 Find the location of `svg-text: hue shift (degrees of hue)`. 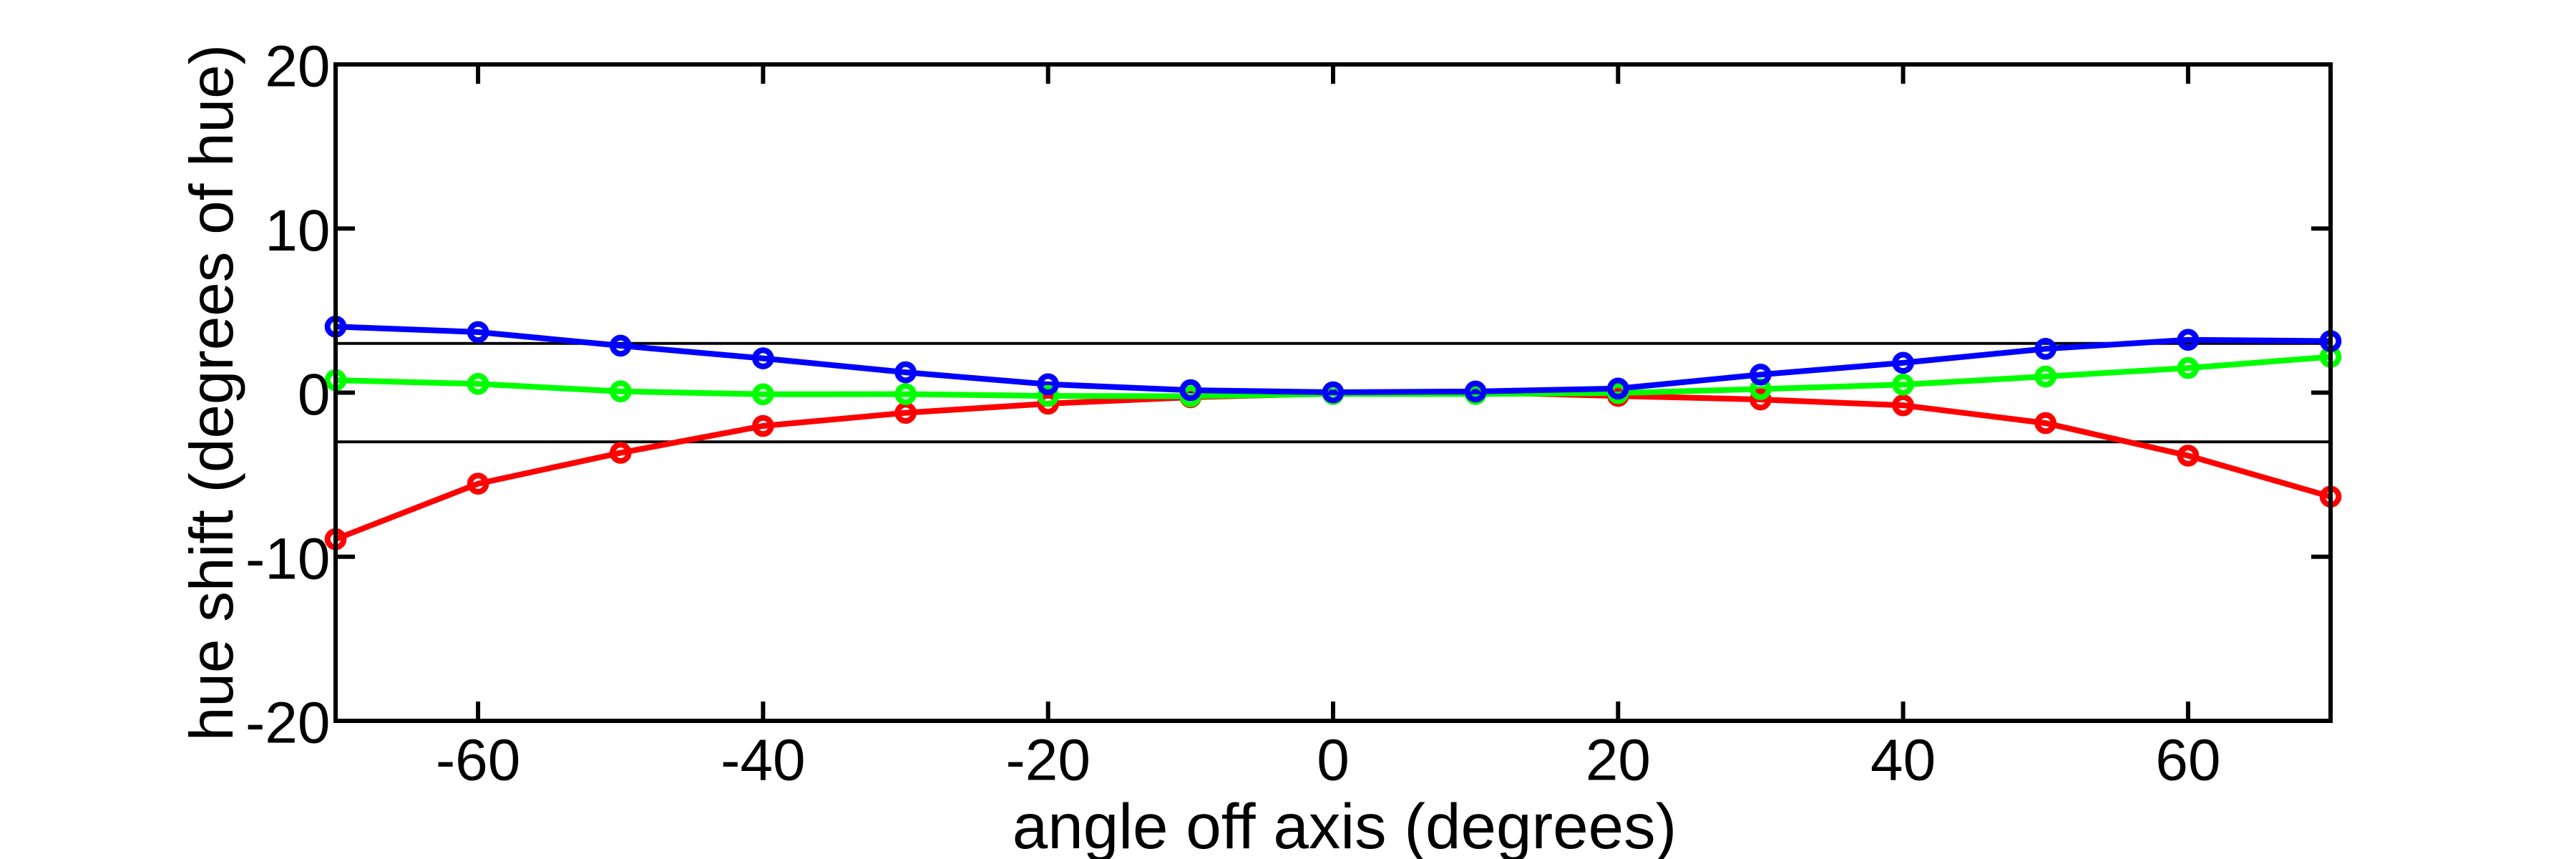

svg-text: hue shift (degrees of hue) is located at coordinates (212, 392).